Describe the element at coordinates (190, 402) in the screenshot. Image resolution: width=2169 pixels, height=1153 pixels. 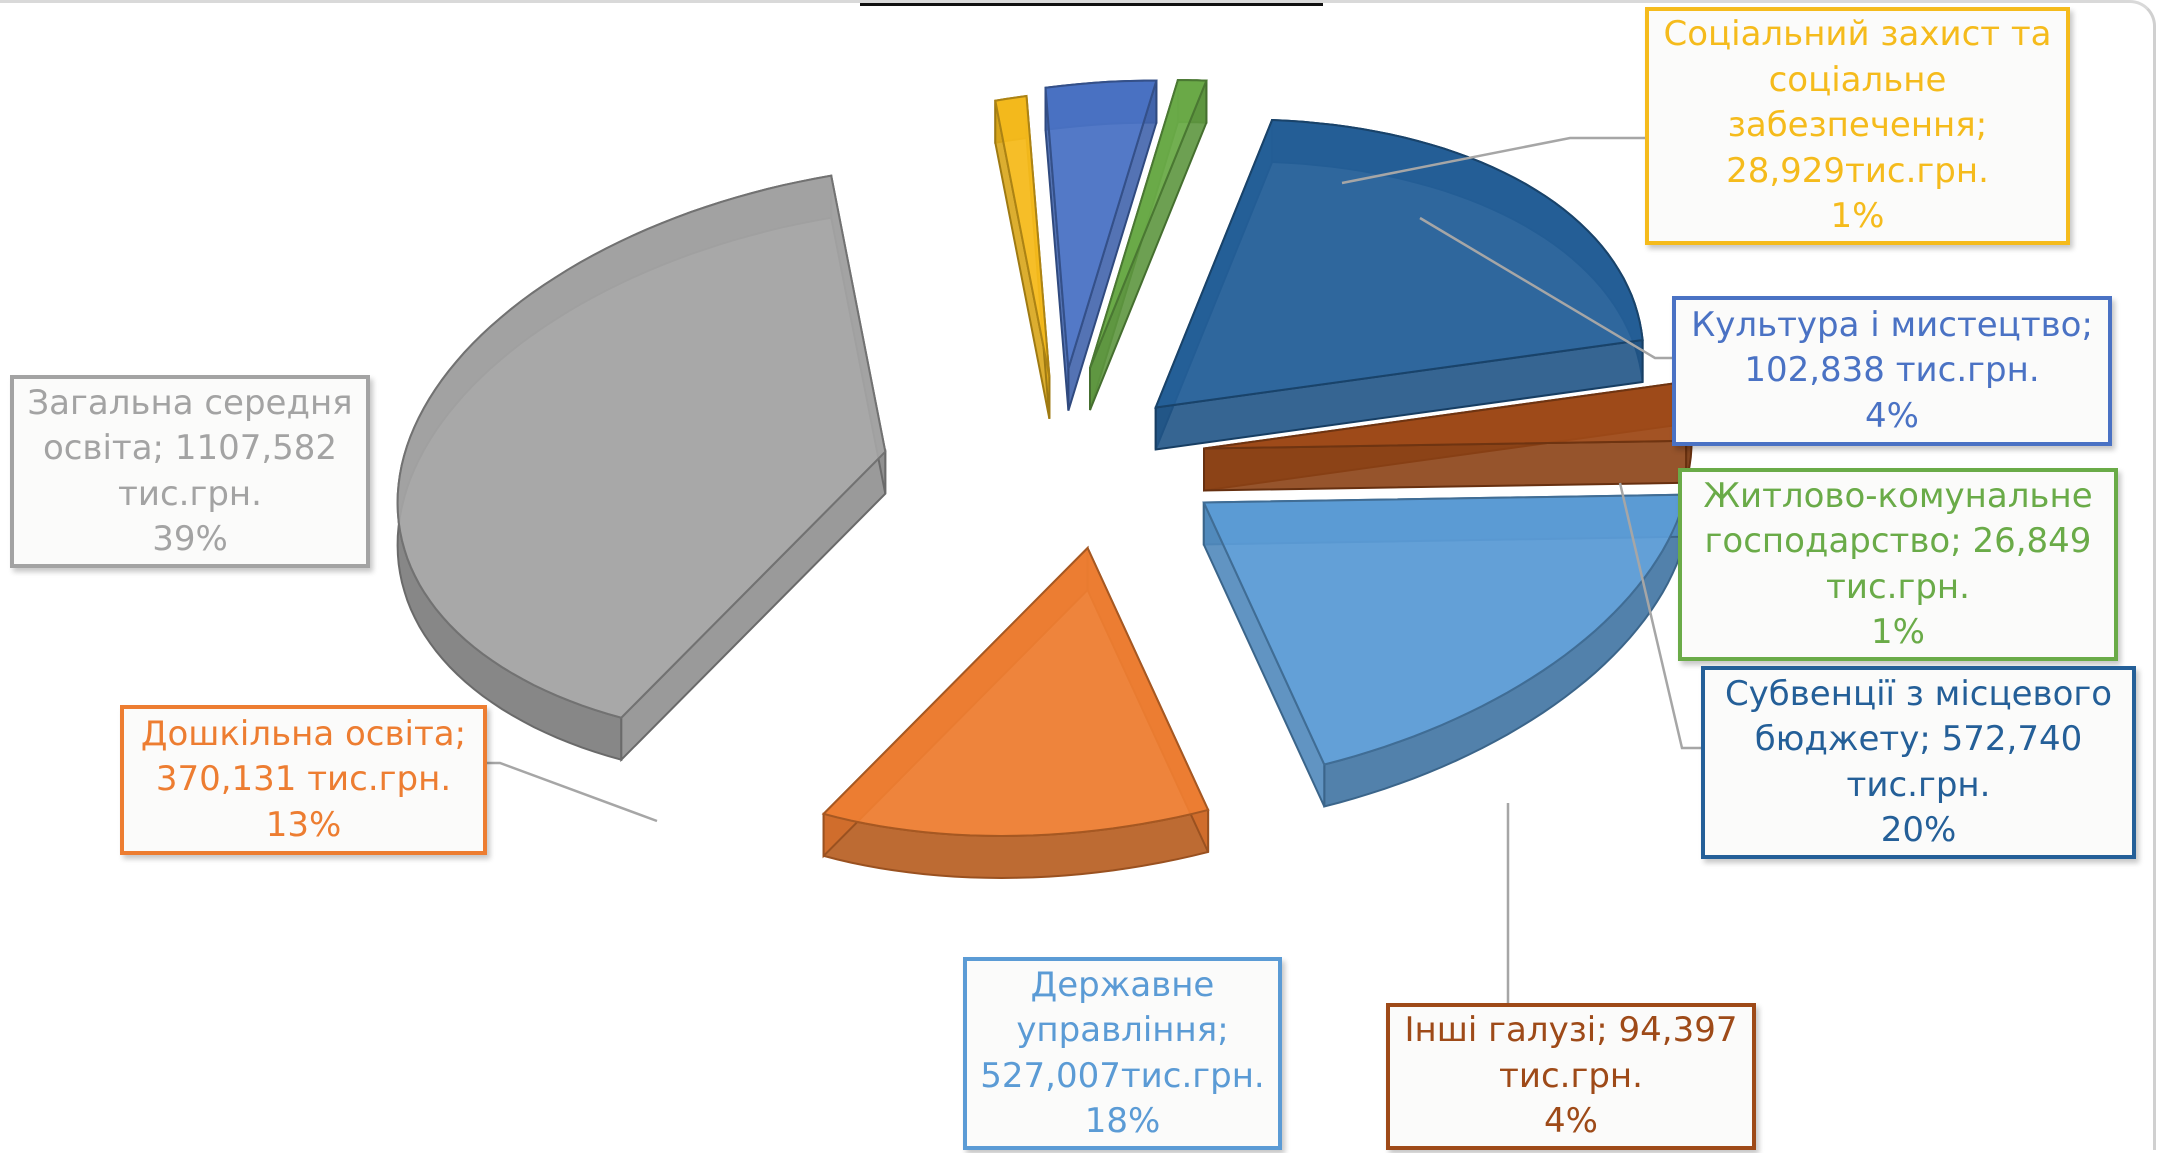
I see `data-label-line: Загальна середня` at that location.